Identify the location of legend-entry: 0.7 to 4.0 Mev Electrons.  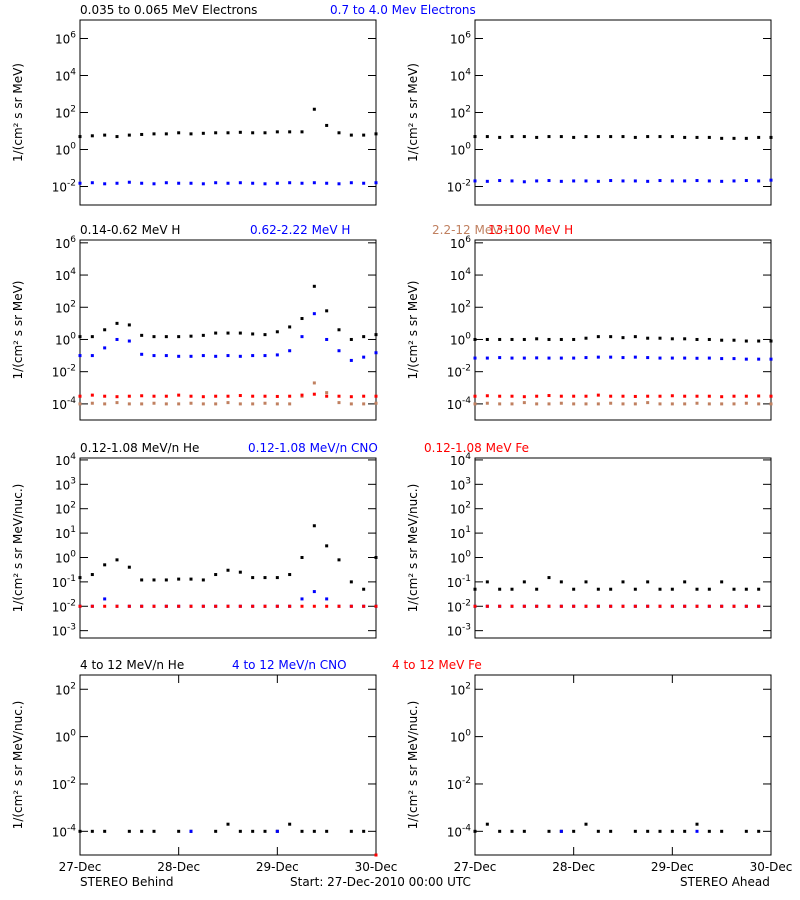
(403, 10).